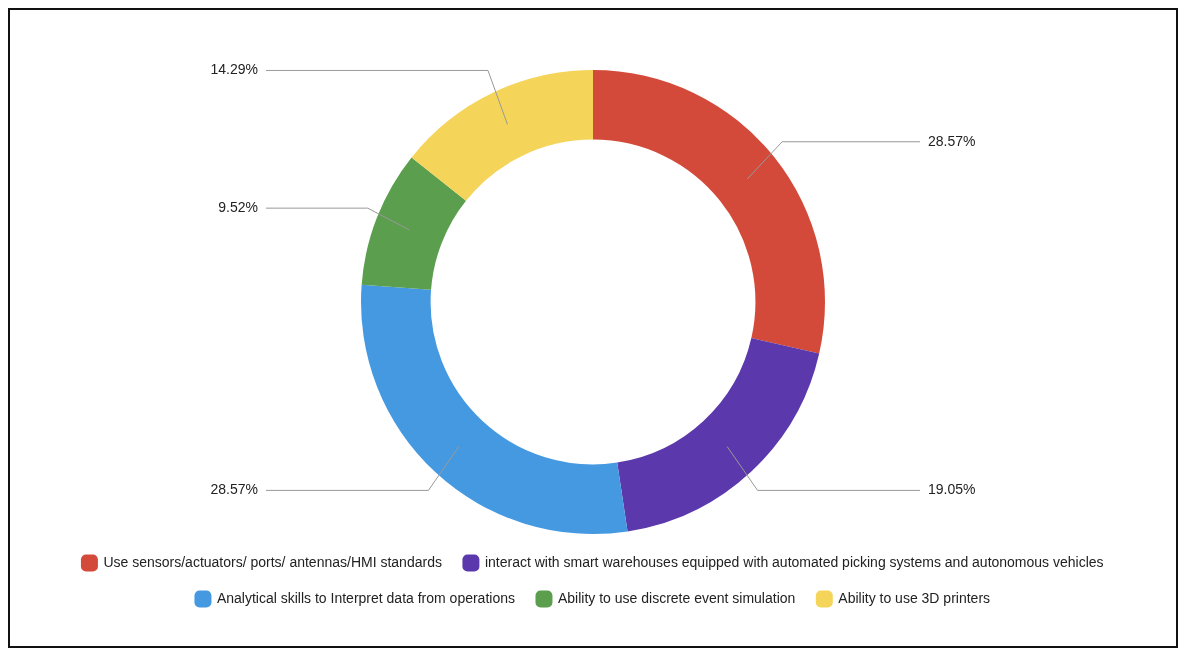  Describe the element at coordinates (676, 597) in the screenshot. I see `legend-label: Ability to use discrete event simulation` at that location.